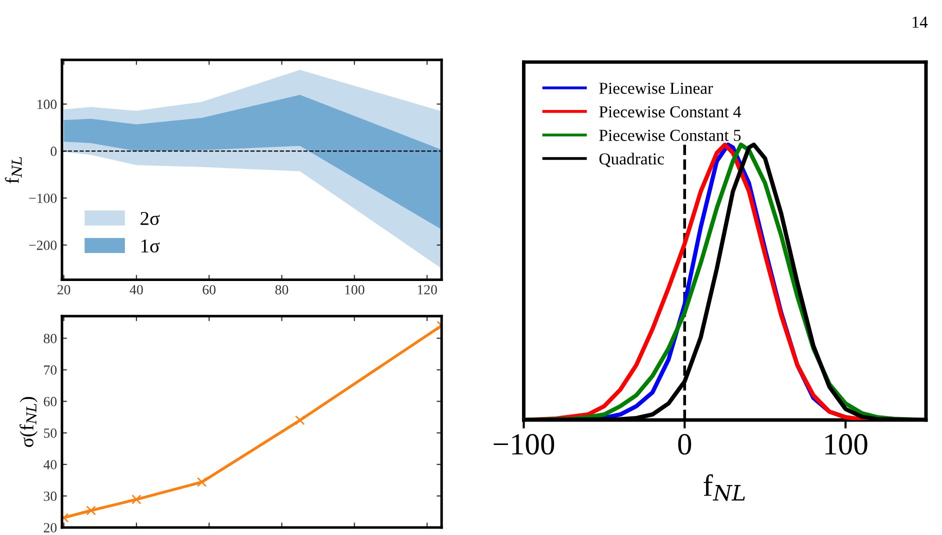 The height and width of the screenshot is (535, 942). What do you see at coordinates (685, 444) in the screenshot?
I see `x-tick-label: 0` at bounding box center [685, 444].